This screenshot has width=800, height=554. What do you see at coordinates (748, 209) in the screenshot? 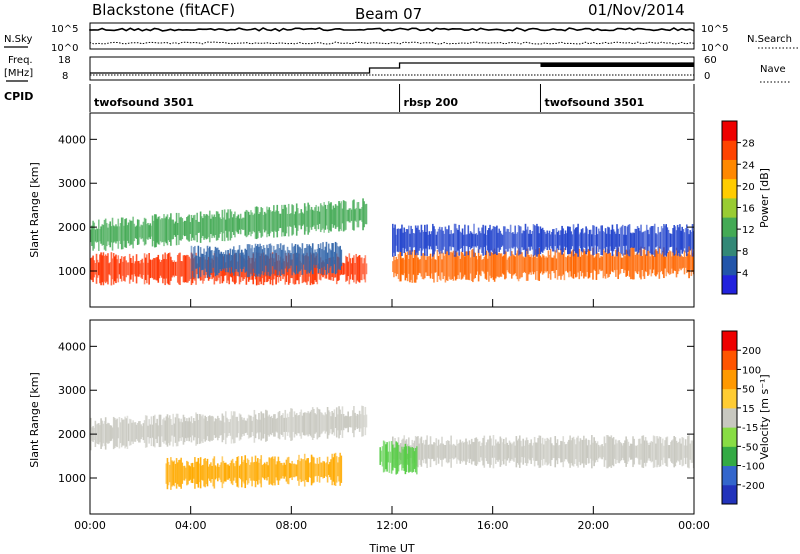
I see `colorbar-tick-label: 16` at bounding box center [748, 209].